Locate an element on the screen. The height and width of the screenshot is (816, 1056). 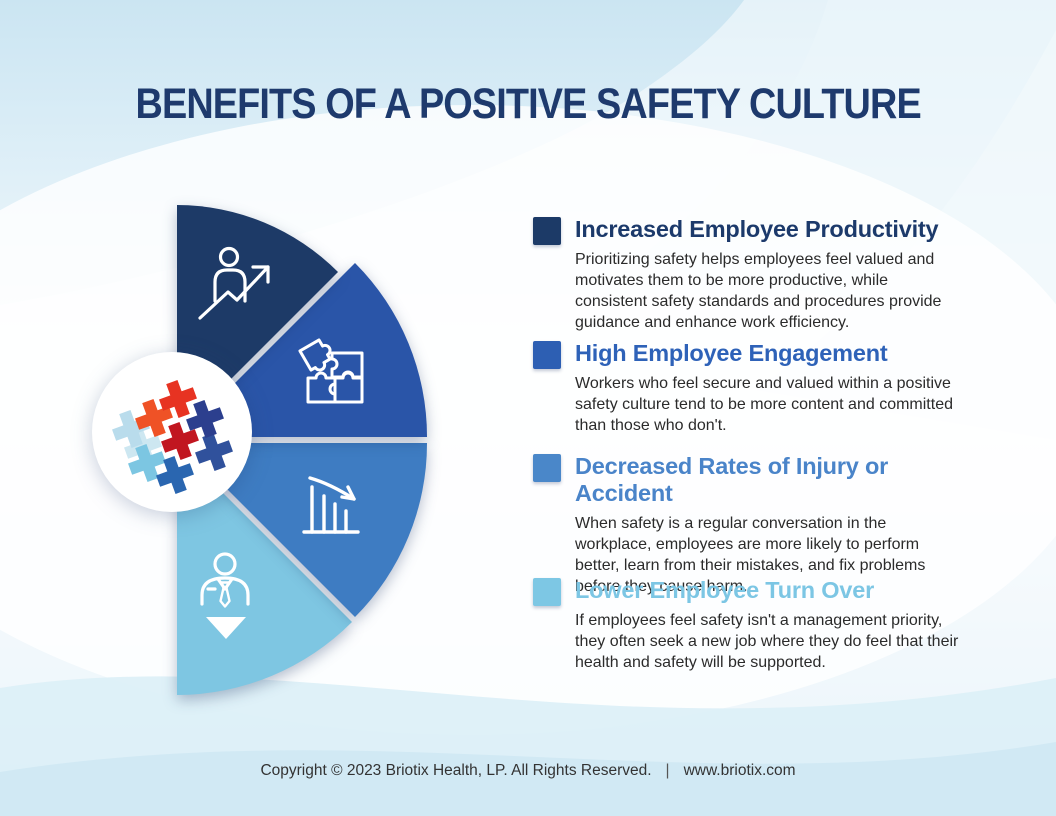
benefit-heading: Increased Employee Productivity is located at coordinates (757, 229).